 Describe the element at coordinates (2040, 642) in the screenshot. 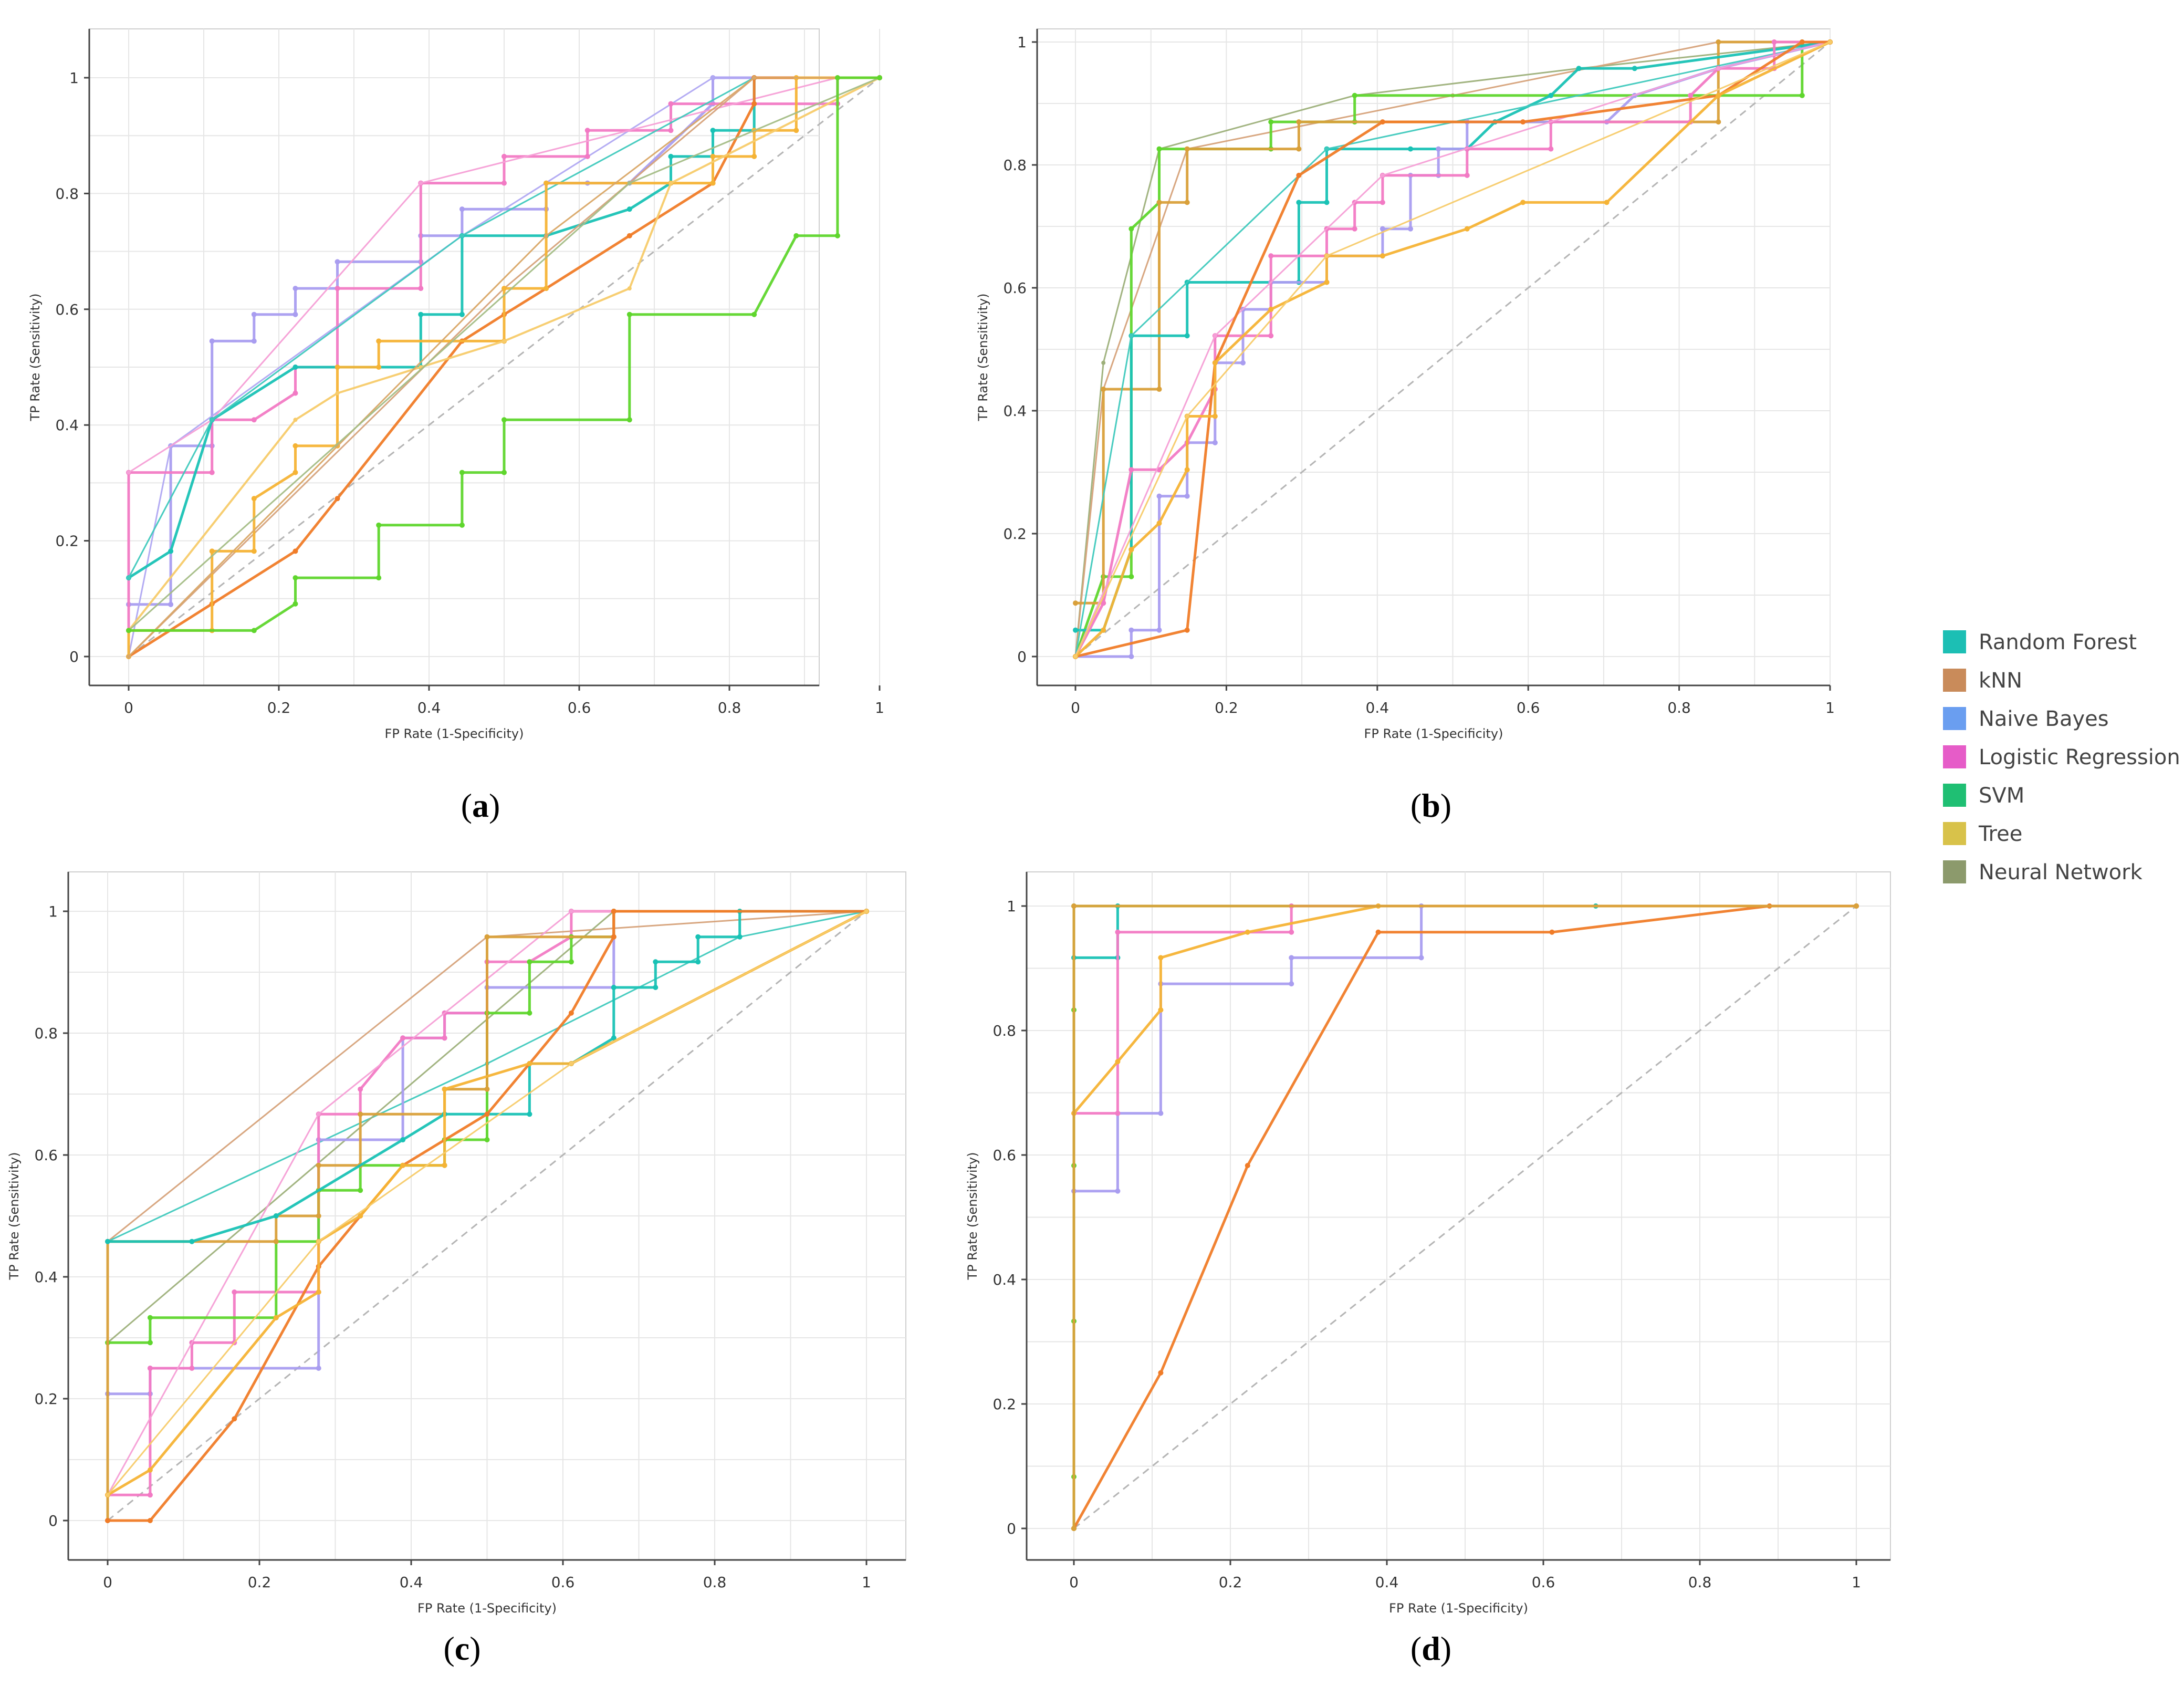

I see `legend-item-random-forest: Random Forest` at that location.